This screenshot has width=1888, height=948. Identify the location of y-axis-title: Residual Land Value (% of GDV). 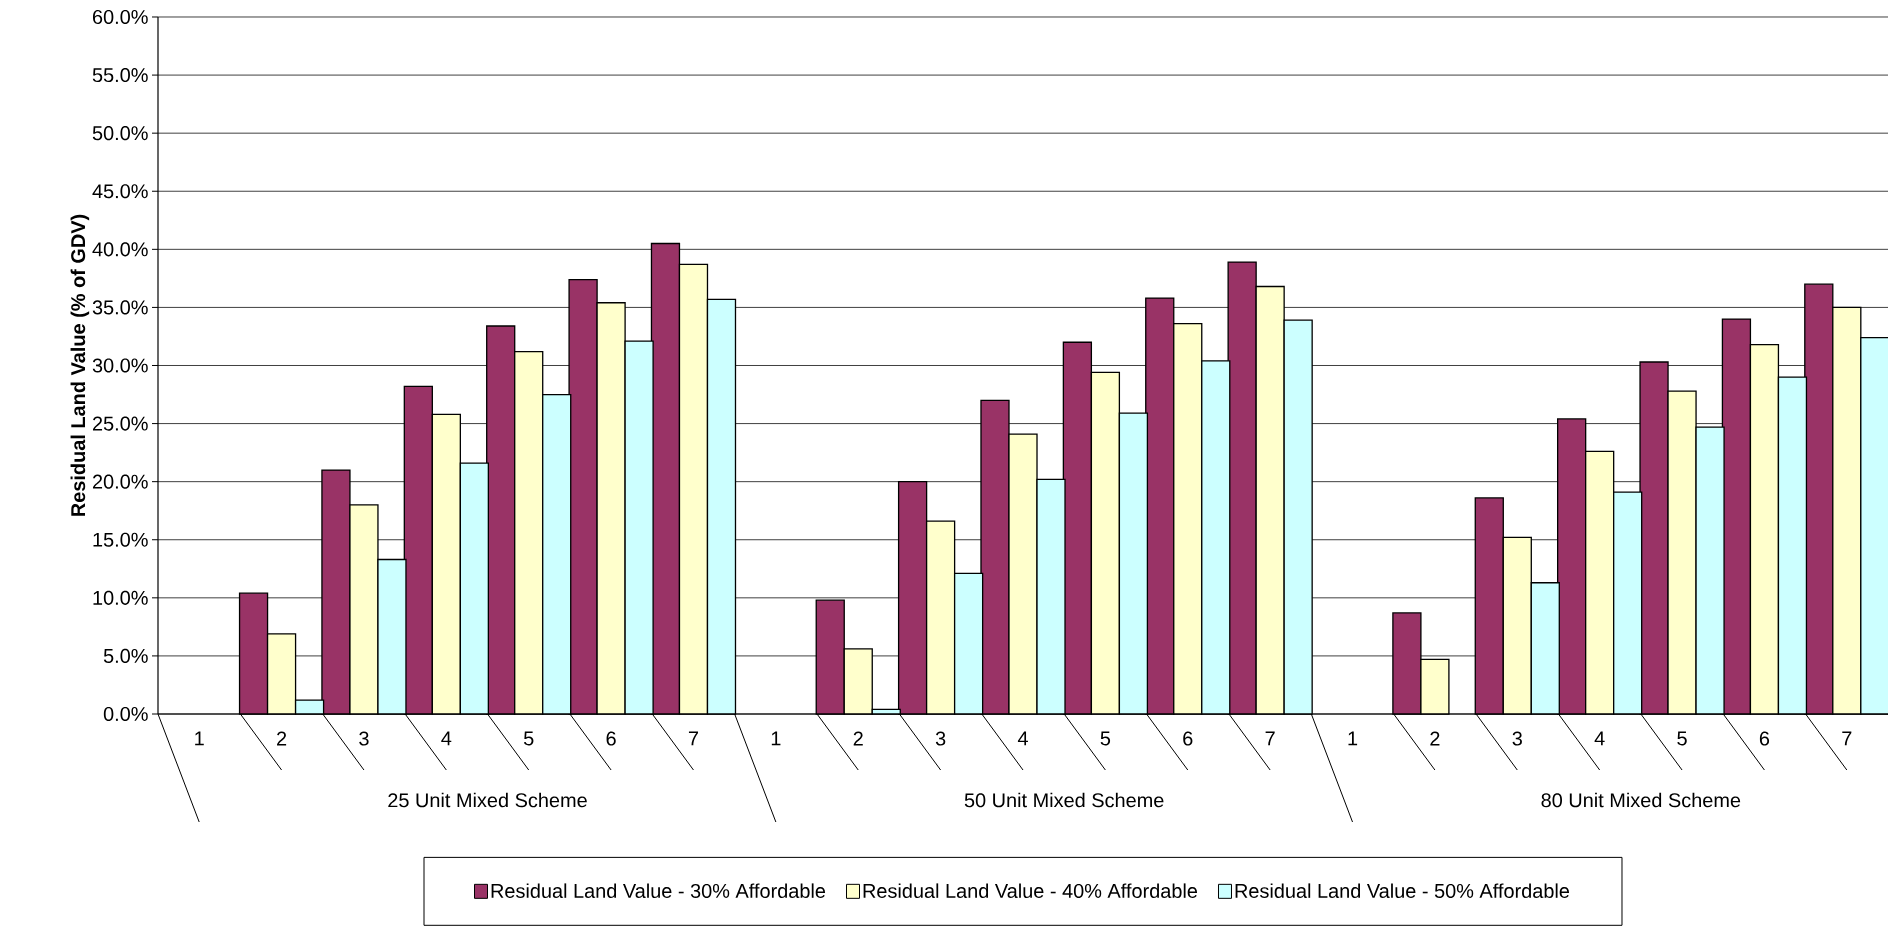
(80, 365).